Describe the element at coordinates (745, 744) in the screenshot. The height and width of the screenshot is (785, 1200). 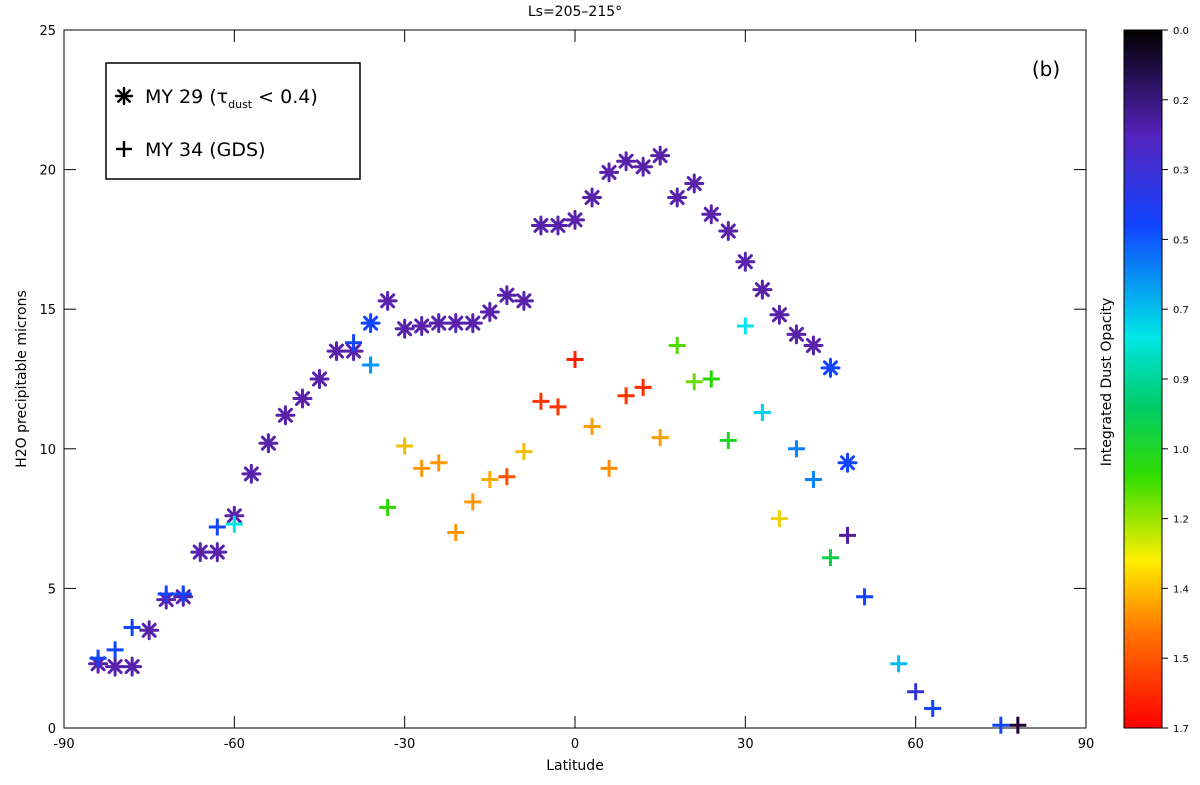
I see `x-tick-label: 30` at that location.